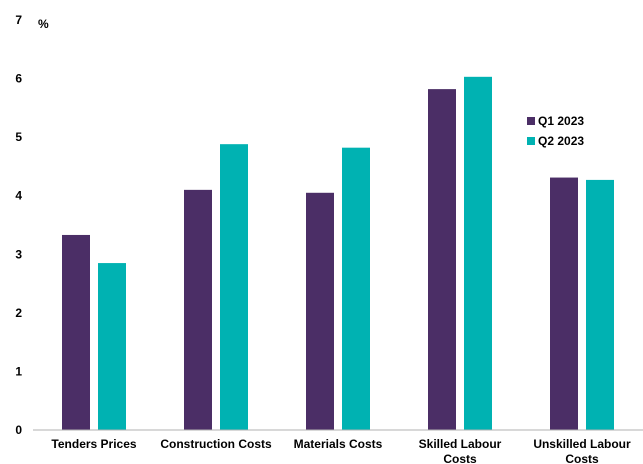  I want to click on x-category-label: Construction Costs, so click(216, 444).